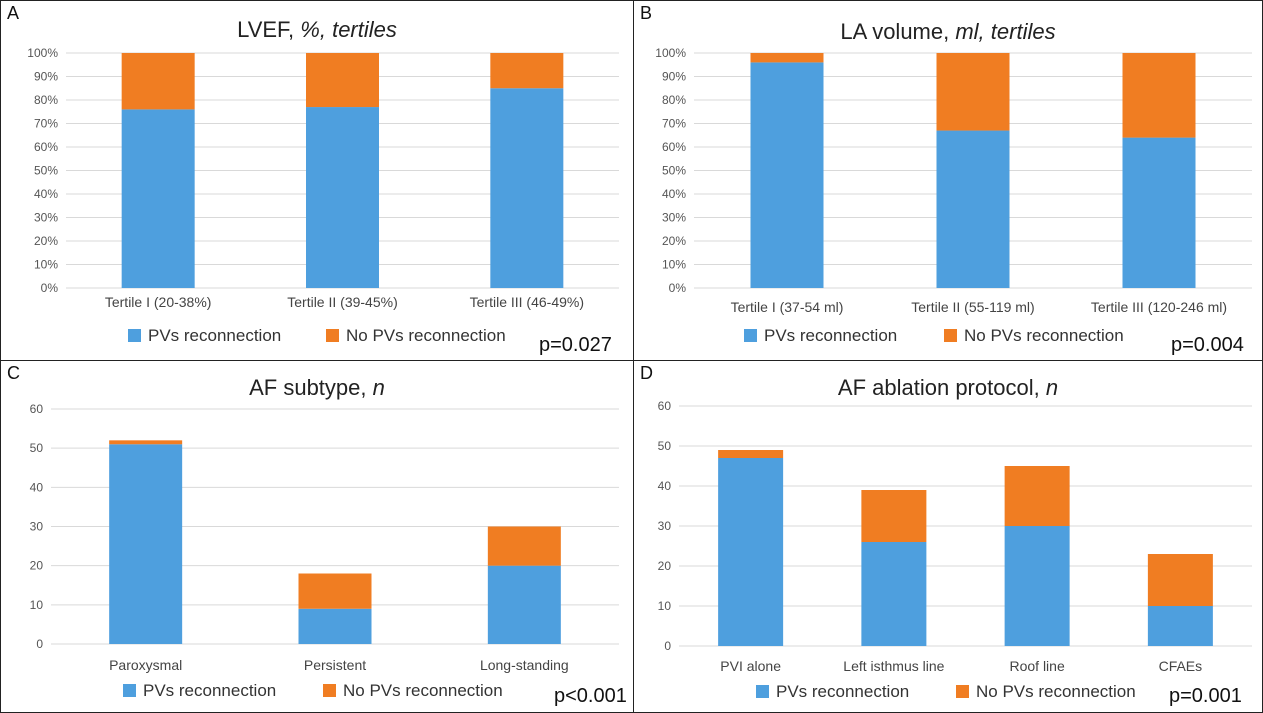  What do you see at coordinates (1159, 307) in the screenshot?
I see `category-label: Tertile III (120-246 ml)` at bounding box center [1159, 307].